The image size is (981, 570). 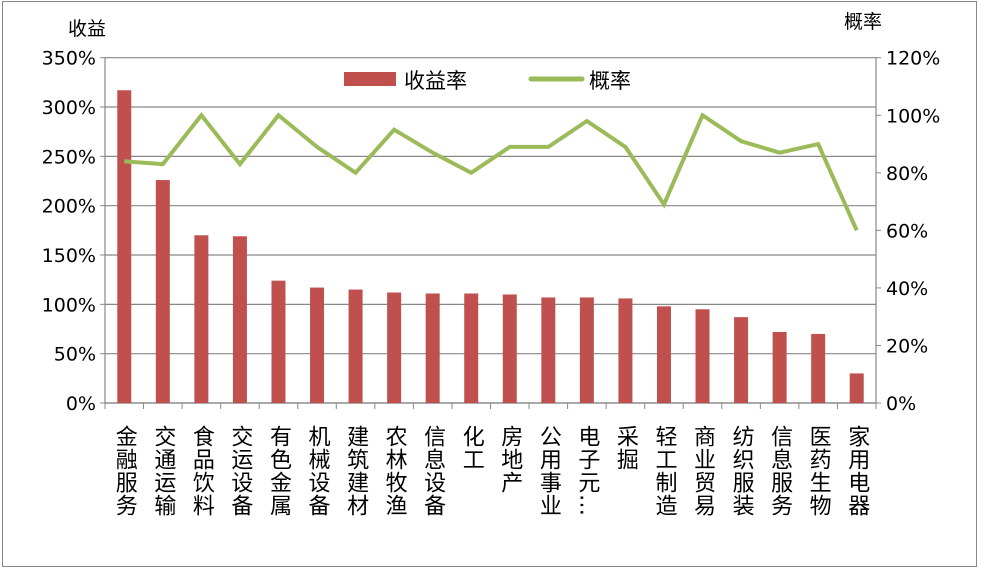 I want to click on legend-label-bar: 收益率, so click(x=435, y=81).